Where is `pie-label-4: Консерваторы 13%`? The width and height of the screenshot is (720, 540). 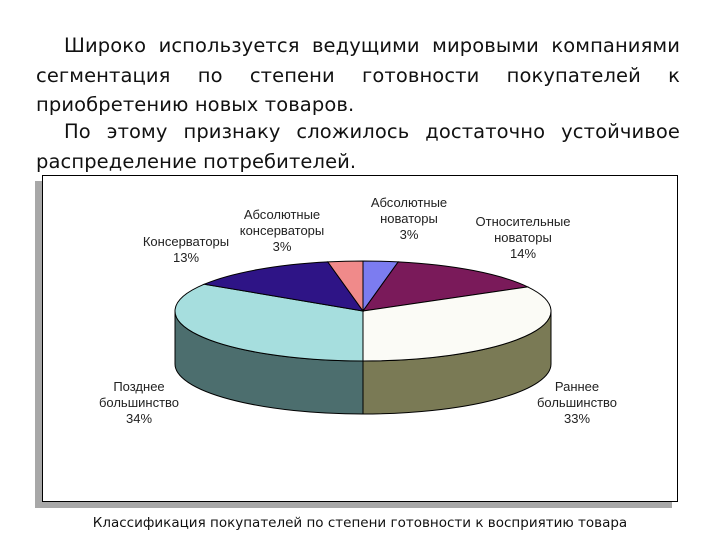
pie-label-4: Консерваторы 13% is located at coordinates (186, 249).